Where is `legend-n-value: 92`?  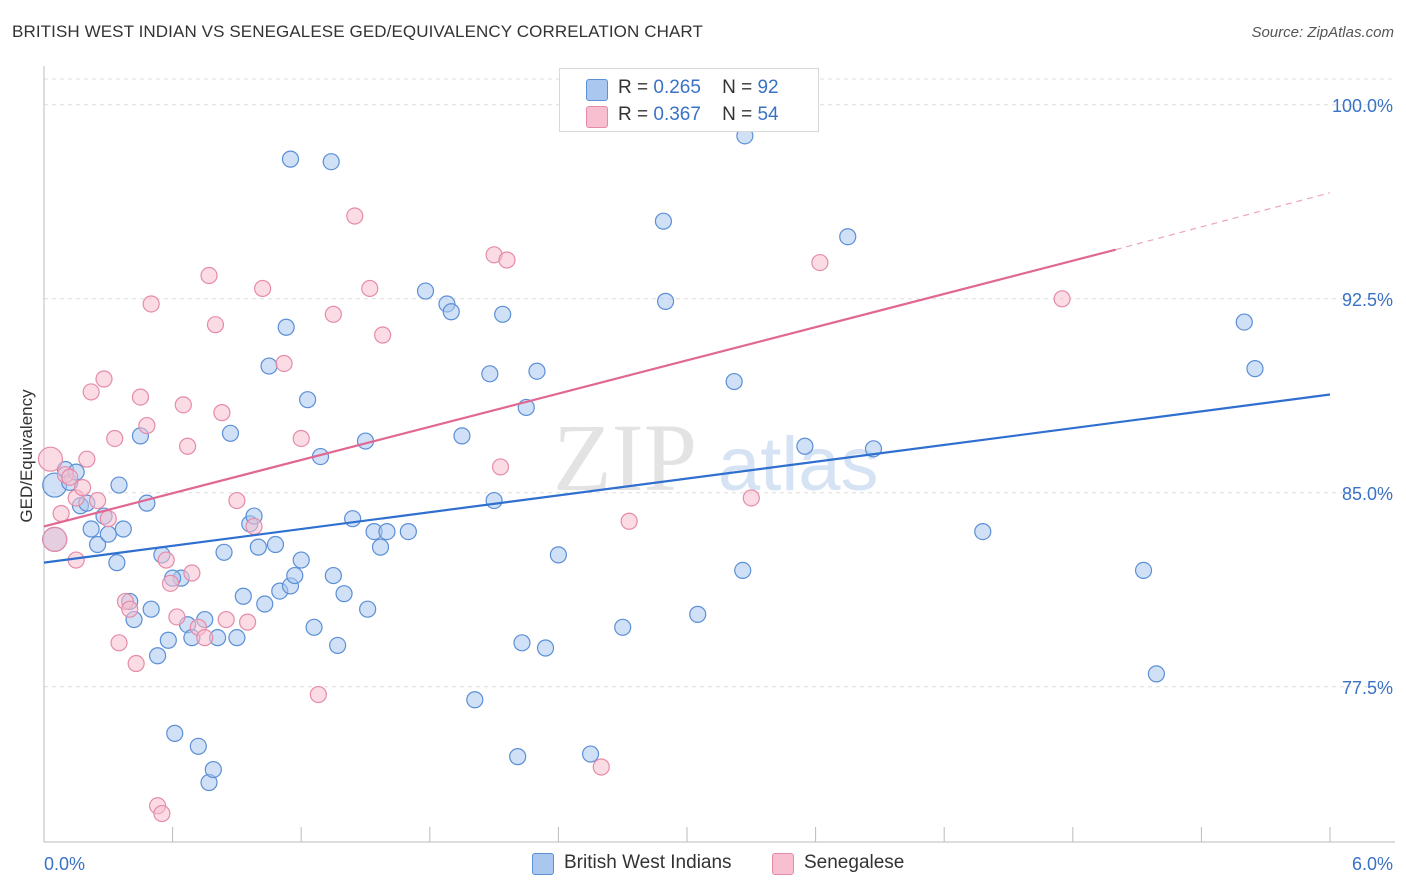 legend-n-value: 92 is located at coordinates (768, 87).